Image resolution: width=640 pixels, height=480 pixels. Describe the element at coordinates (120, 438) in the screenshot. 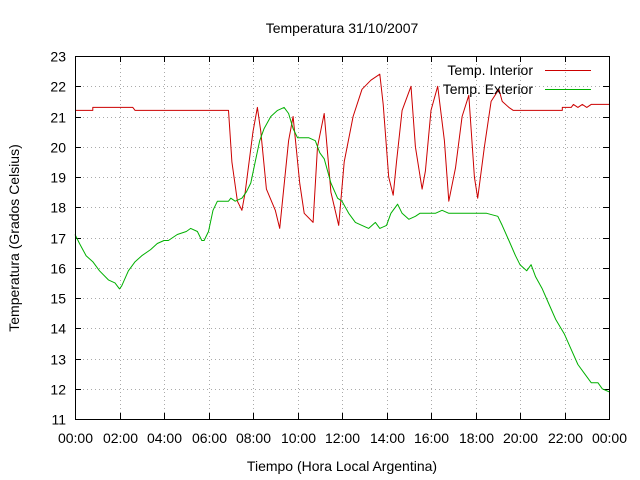

I see `x-tick-label: 02:00` at that location.